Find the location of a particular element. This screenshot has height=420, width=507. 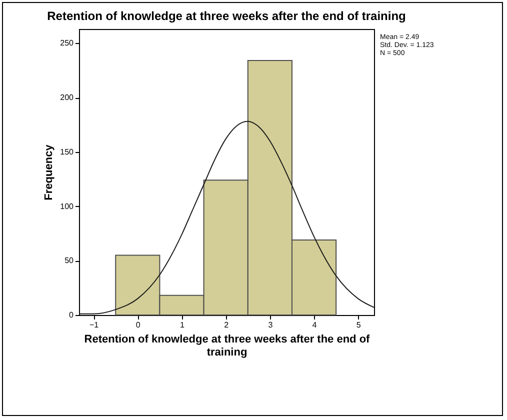

chart-title: Retention of knowledge at three weeks after the end of training is located at coordinates (226, 16).